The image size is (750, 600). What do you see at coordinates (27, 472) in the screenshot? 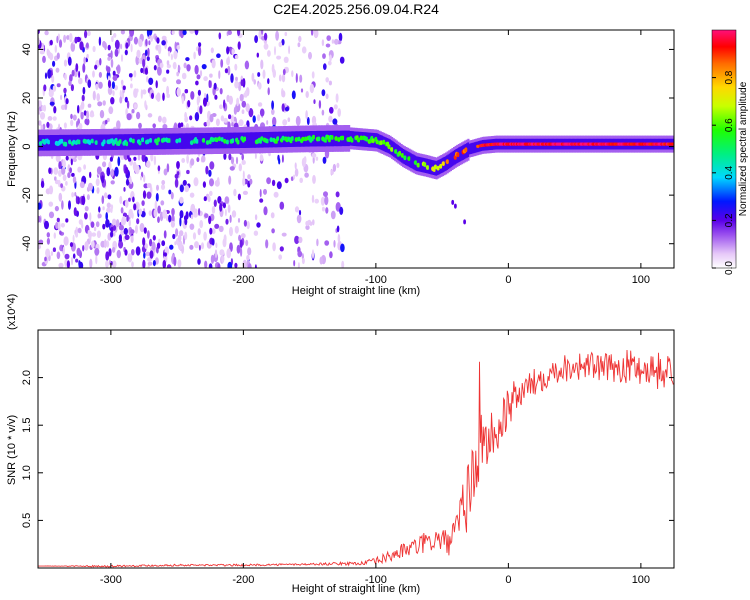
I see `y-tick-label: 1.0` at bounding box center [27, 472].